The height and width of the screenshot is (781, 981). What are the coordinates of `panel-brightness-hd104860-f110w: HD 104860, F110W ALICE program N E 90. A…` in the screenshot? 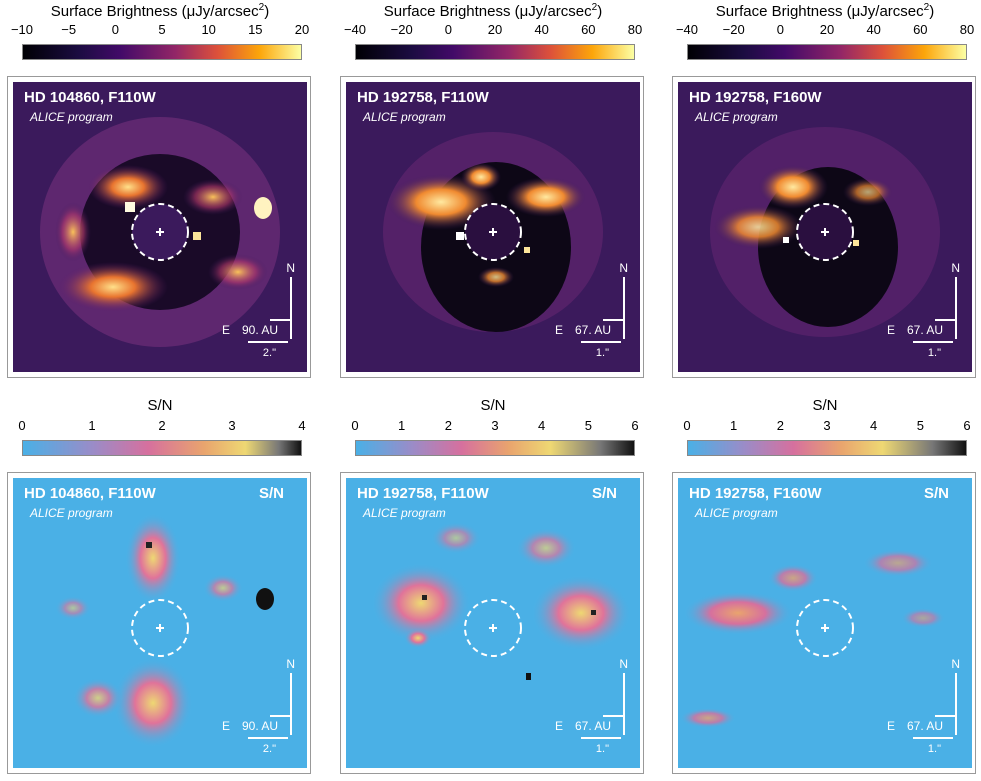 It's located at (159, 227).